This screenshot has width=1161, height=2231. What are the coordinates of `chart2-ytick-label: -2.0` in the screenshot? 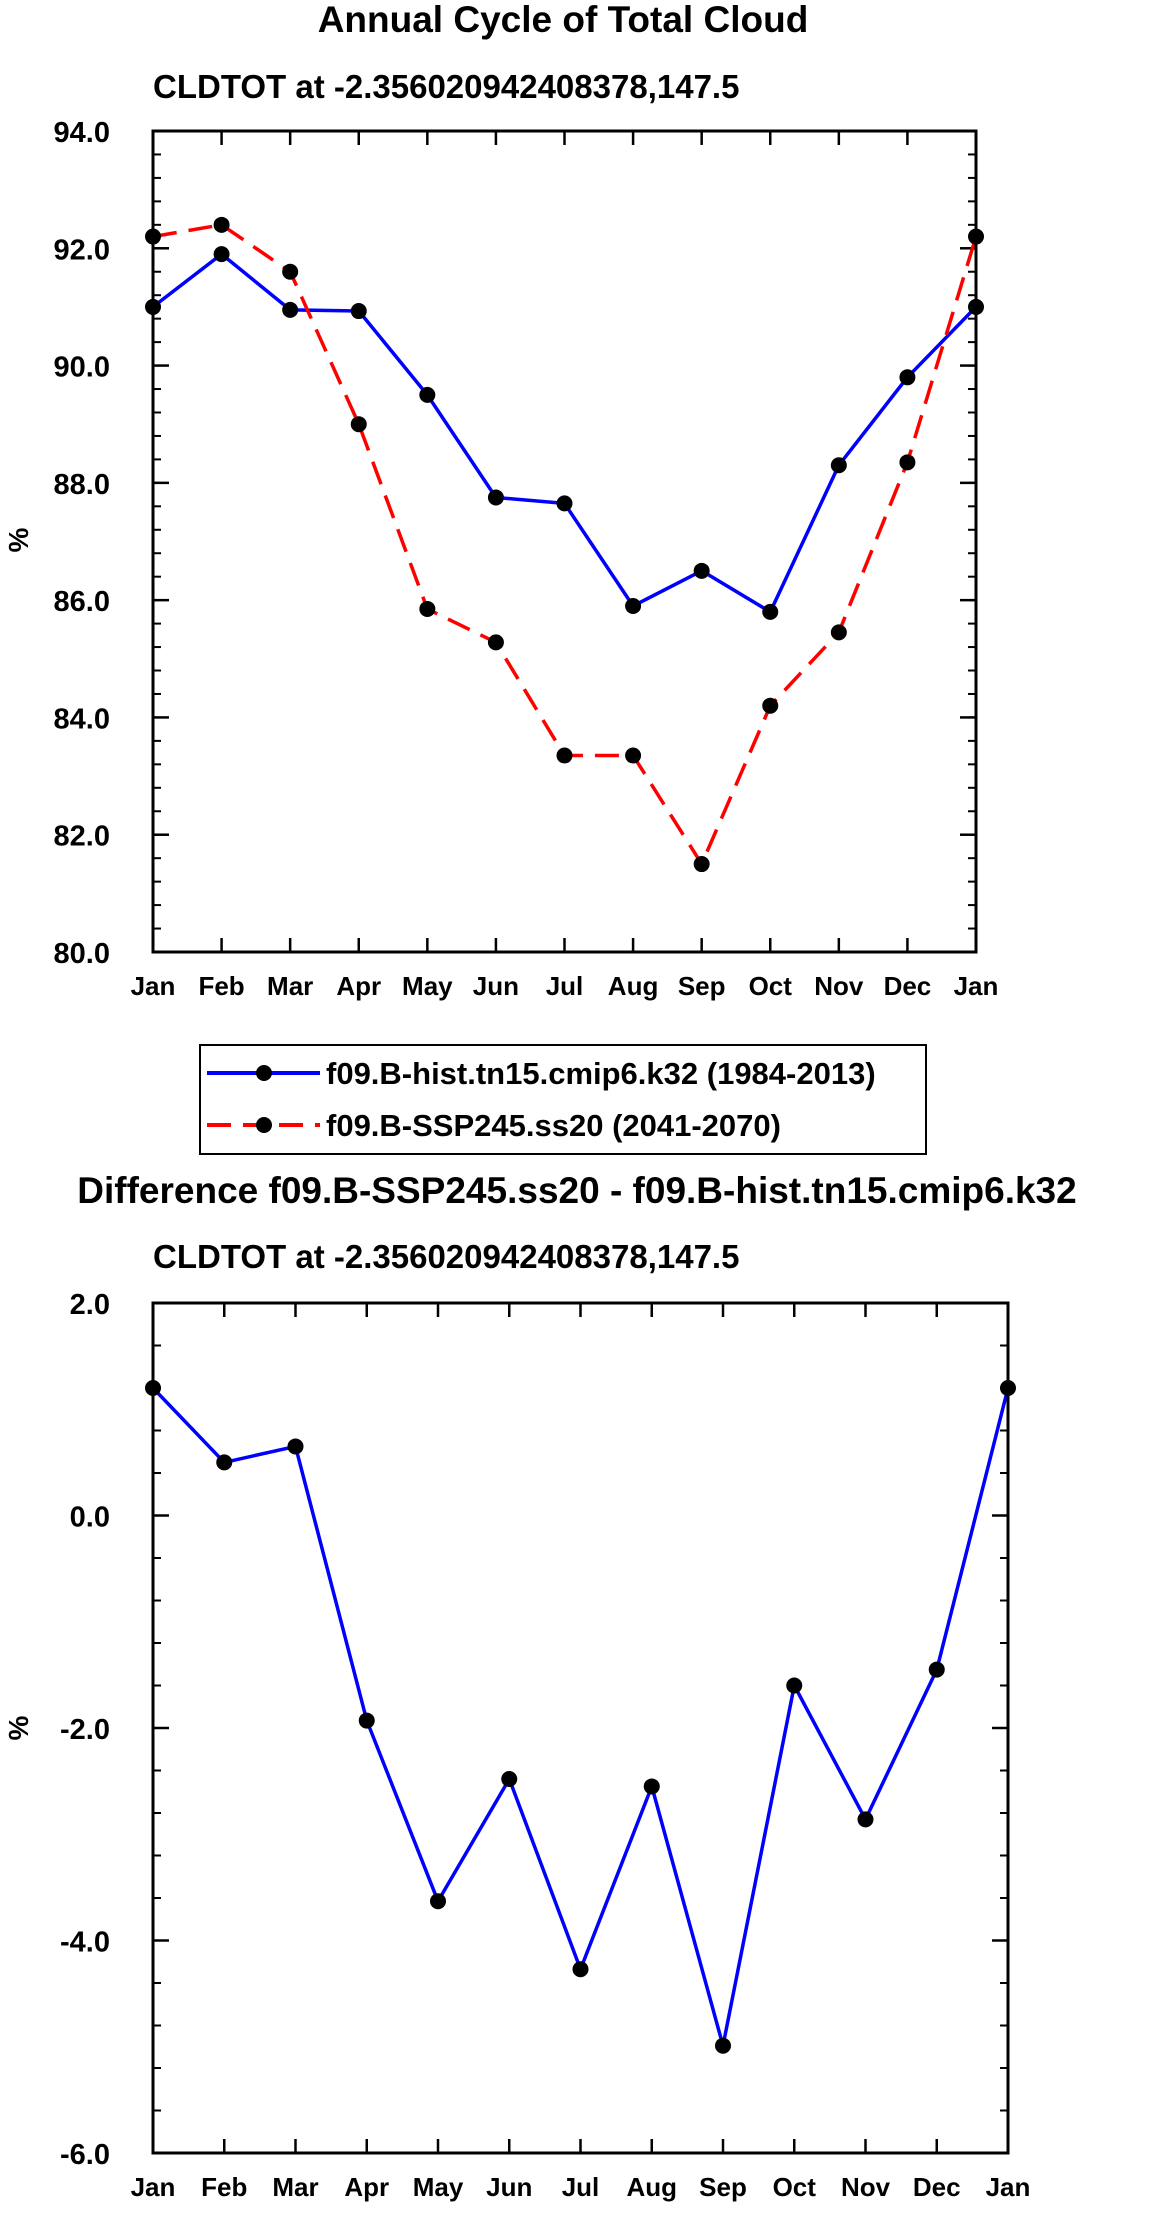 It's located at (85, 1730).